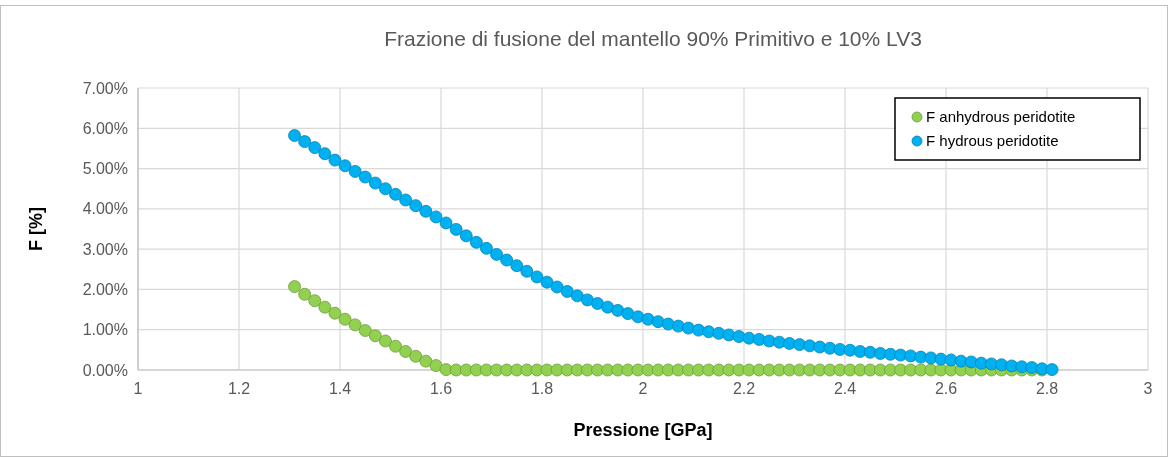  I want to click on y-tick-label: 1.00%, so click(105, 330).